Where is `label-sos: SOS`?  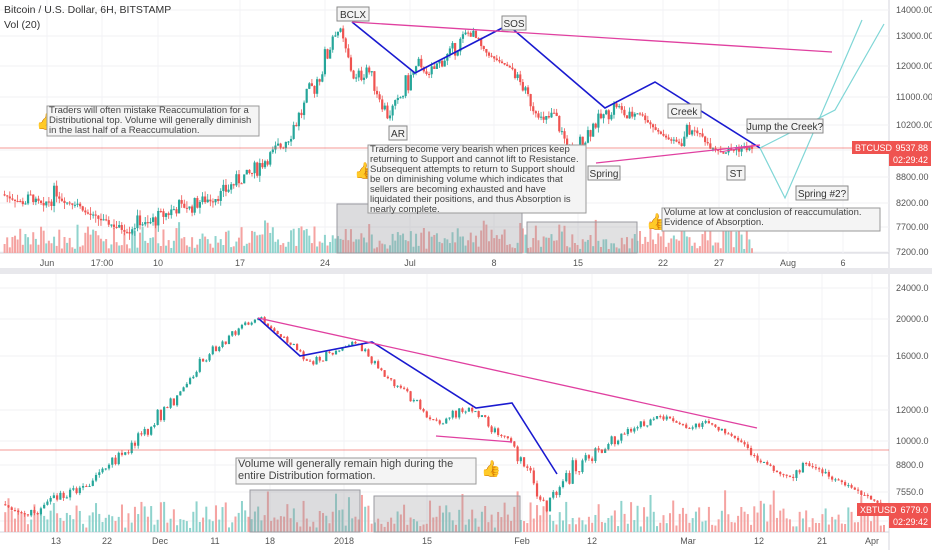
label-sos: SOS is located at coordinates (514, 23).